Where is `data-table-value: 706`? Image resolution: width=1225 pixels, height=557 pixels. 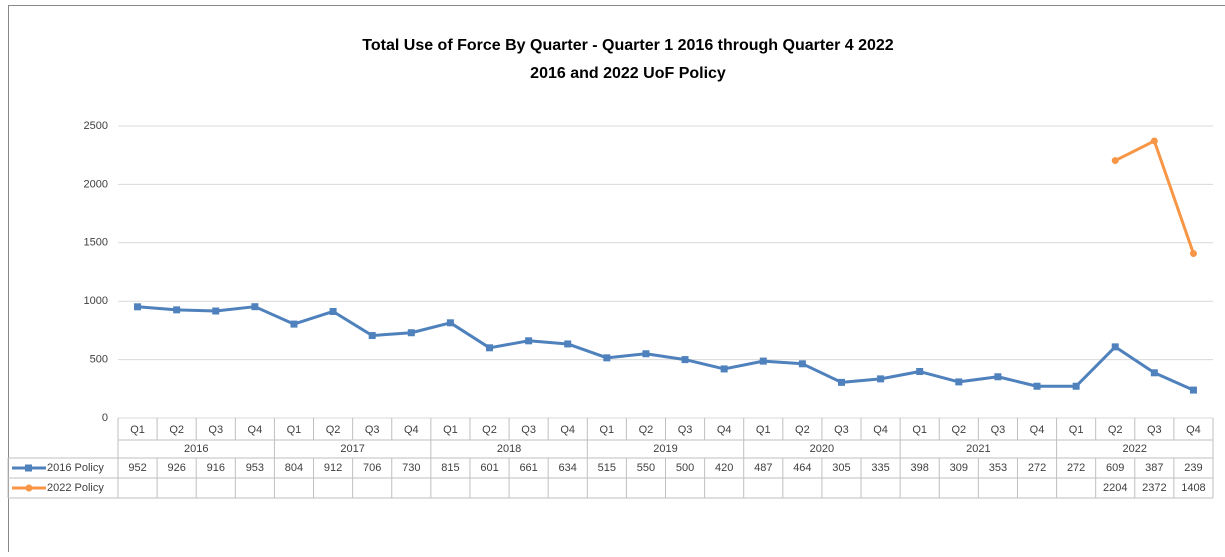
data-table-value: 706 is located at coordinates (372, 468).